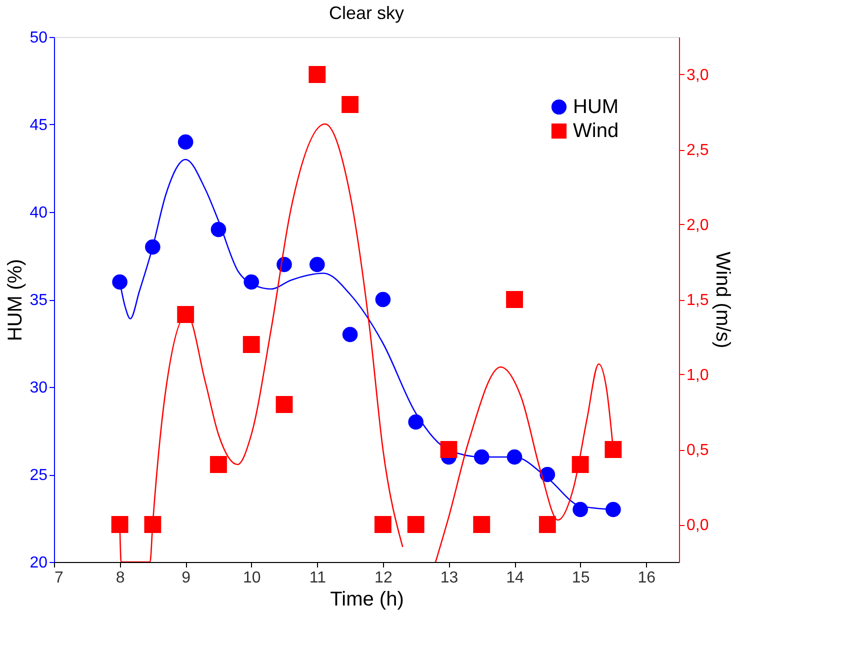  Describe the element at coordinates (581, 578) in the screenshot. I see `x-tick-label: 15` at that location.